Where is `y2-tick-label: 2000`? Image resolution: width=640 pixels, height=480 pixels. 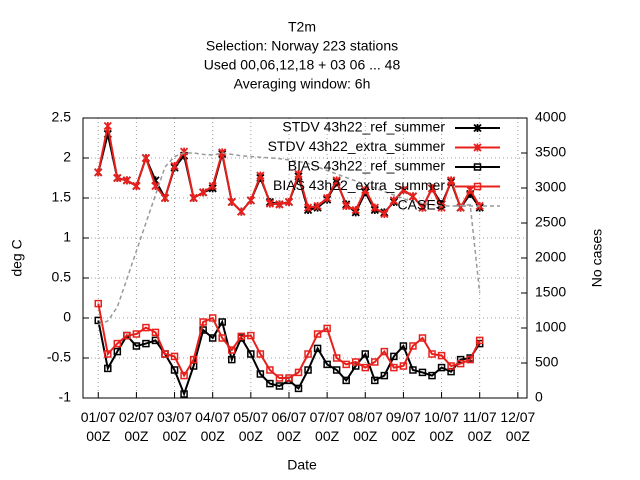
y2-tick-label: 2000 is located at coordinates (550, 257).